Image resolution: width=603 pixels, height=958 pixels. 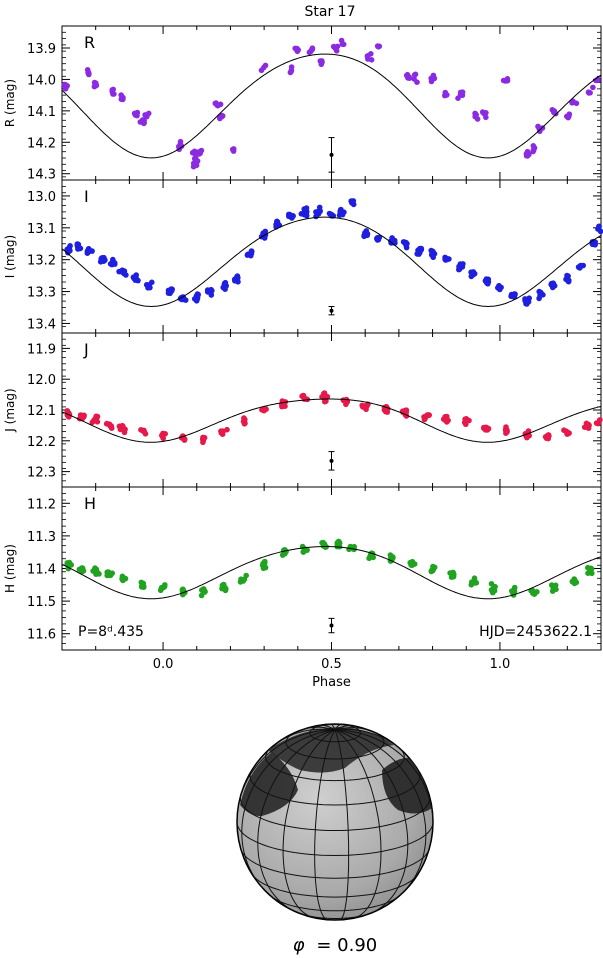 What do you see at coordinates (86, 196) in the screenshot?
I see `band-label: I` at bounding box center [86, 196].